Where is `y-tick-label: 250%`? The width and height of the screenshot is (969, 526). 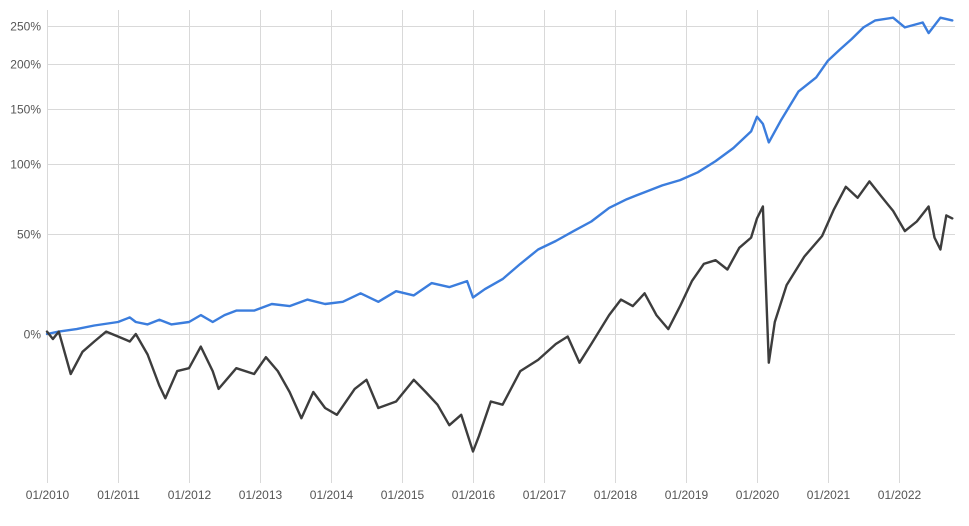
y-tick-label: 250% is located at coordinates (25, 27).